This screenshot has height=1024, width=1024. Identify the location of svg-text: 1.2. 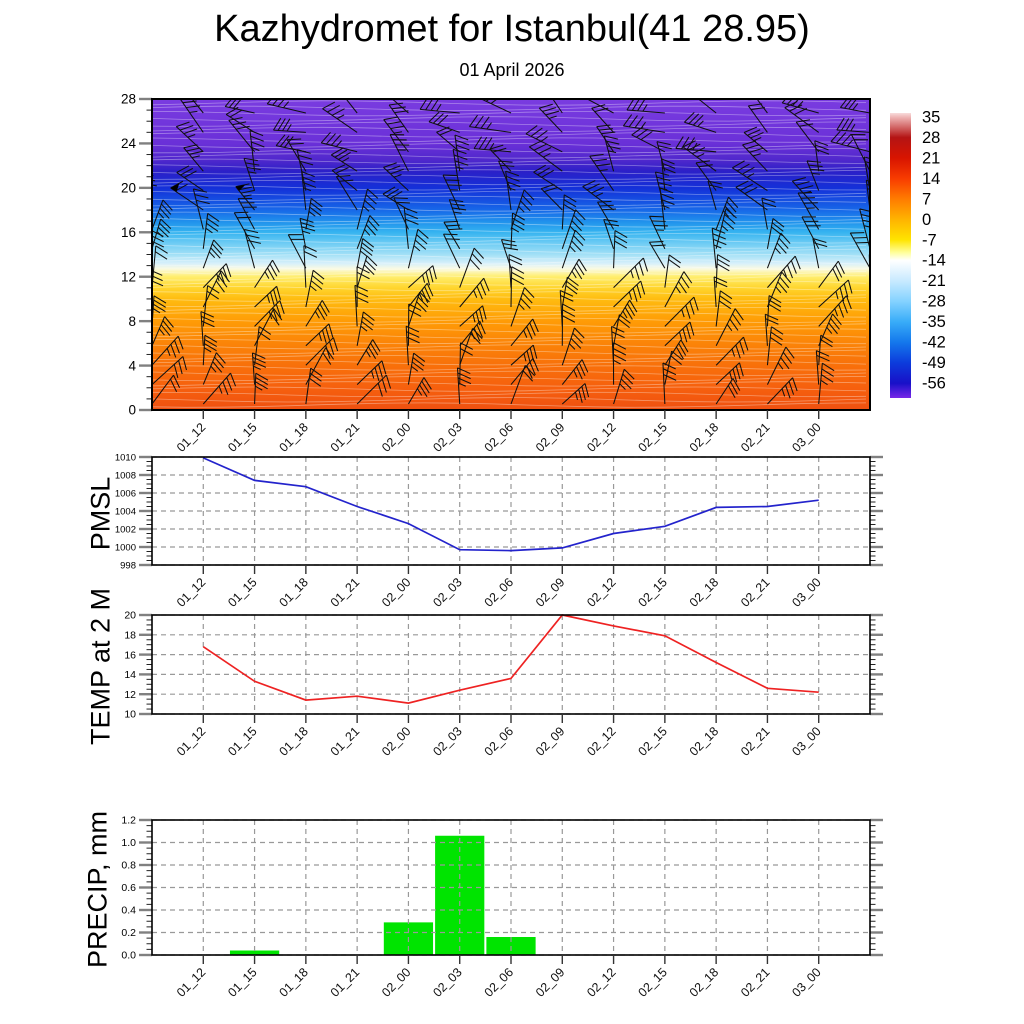
(128, 821).